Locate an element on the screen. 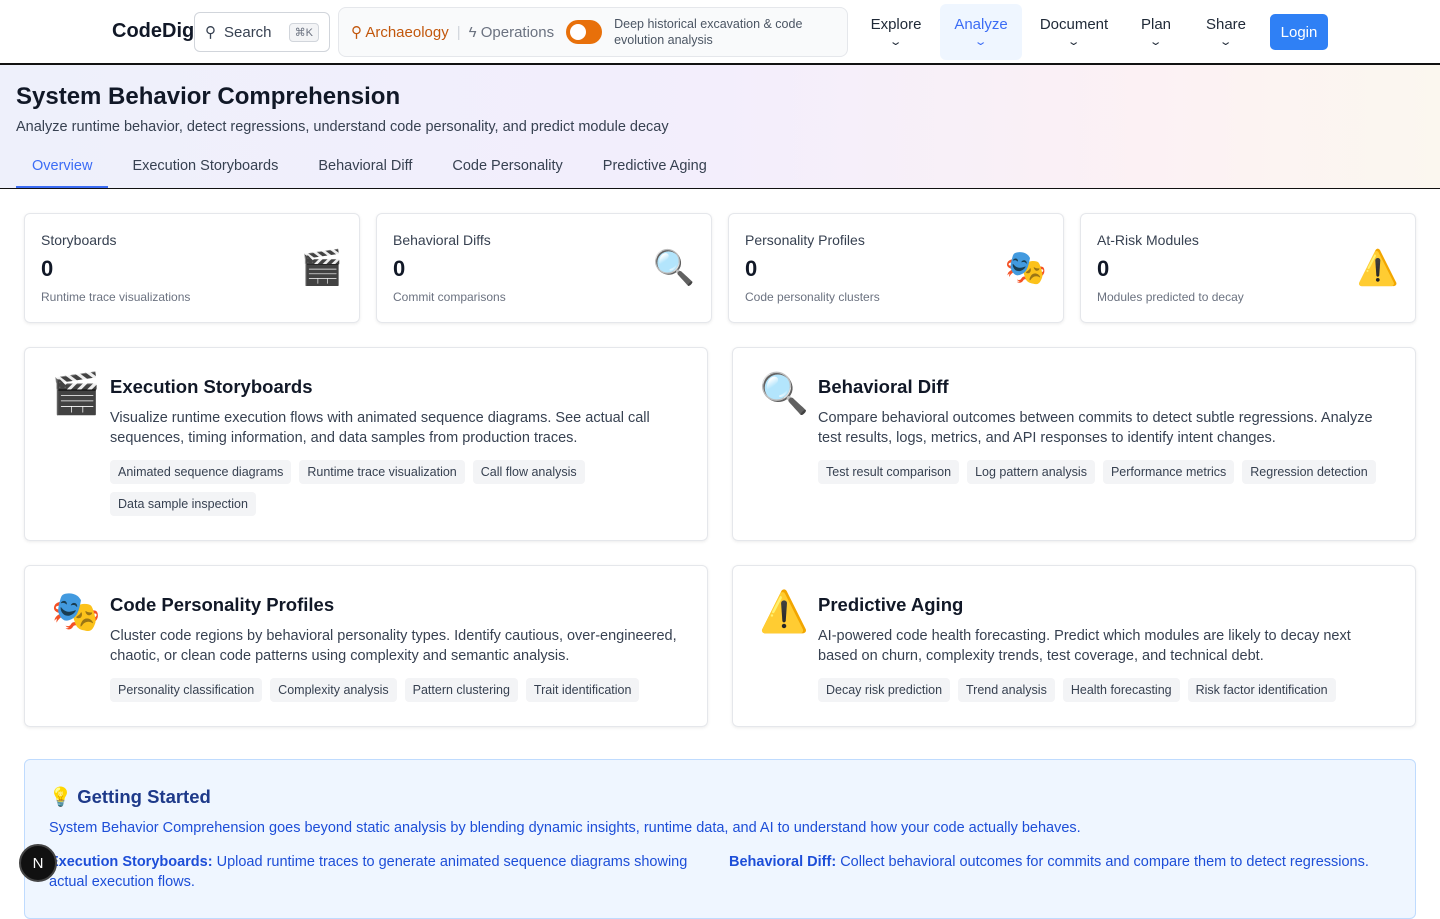 Image resolution: width=1440 pixels, height=919 pixels. stat-label: Behavioral Diffs is located at coordinates (442, 240).